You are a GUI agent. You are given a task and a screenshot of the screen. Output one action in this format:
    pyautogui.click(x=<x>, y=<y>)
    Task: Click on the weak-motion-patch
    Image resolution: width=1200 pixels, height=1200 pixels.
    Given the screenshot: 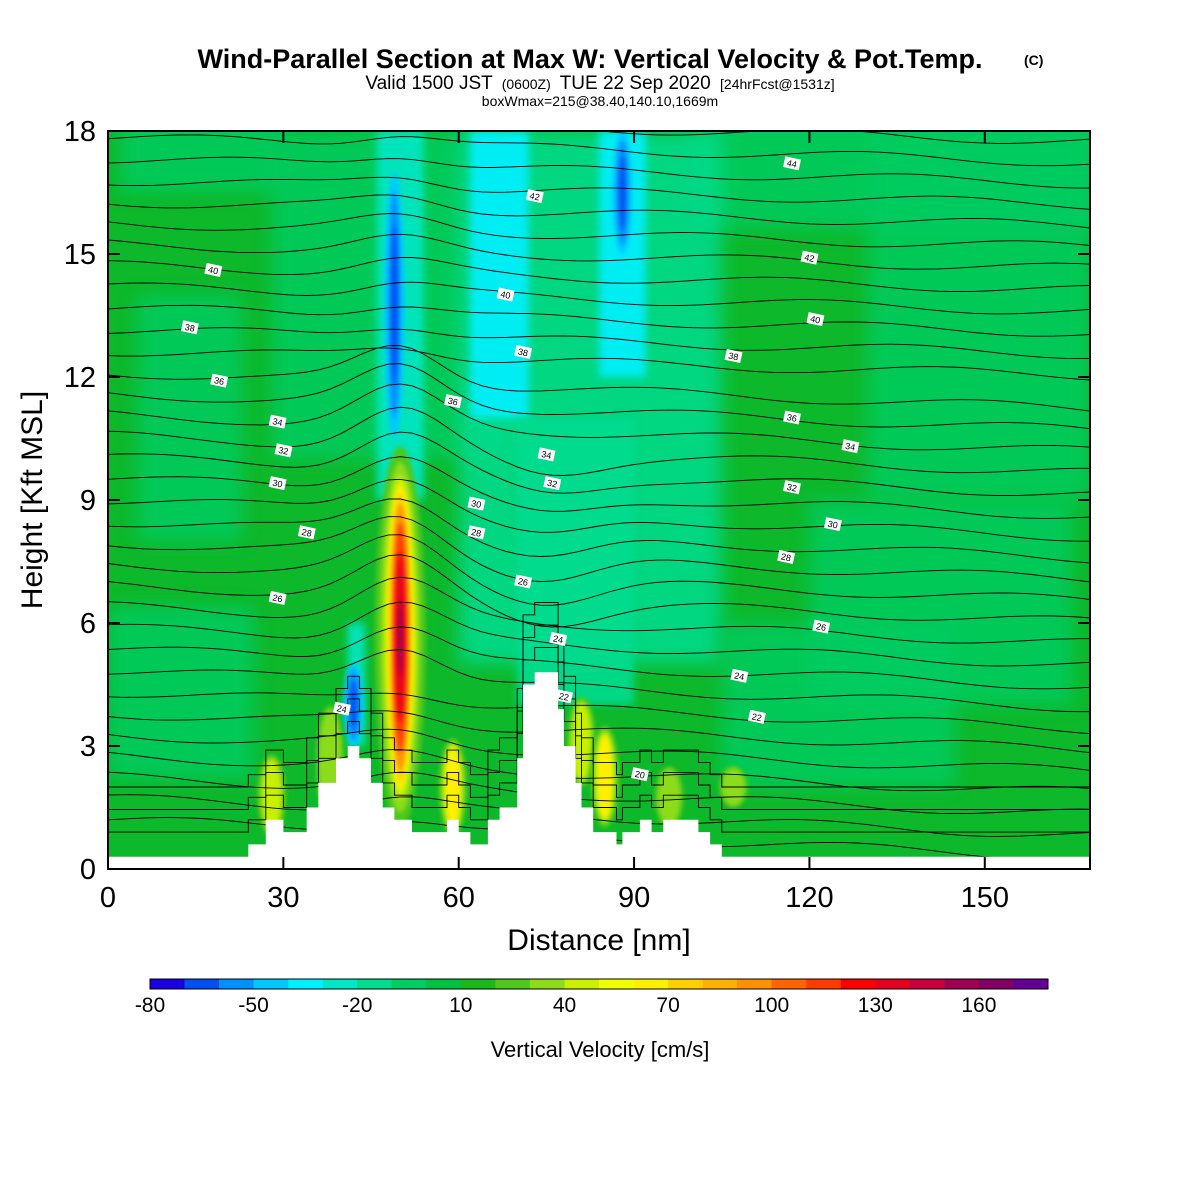 What is the action you would take?
    pyautogui.click(x=978, y=315)
    